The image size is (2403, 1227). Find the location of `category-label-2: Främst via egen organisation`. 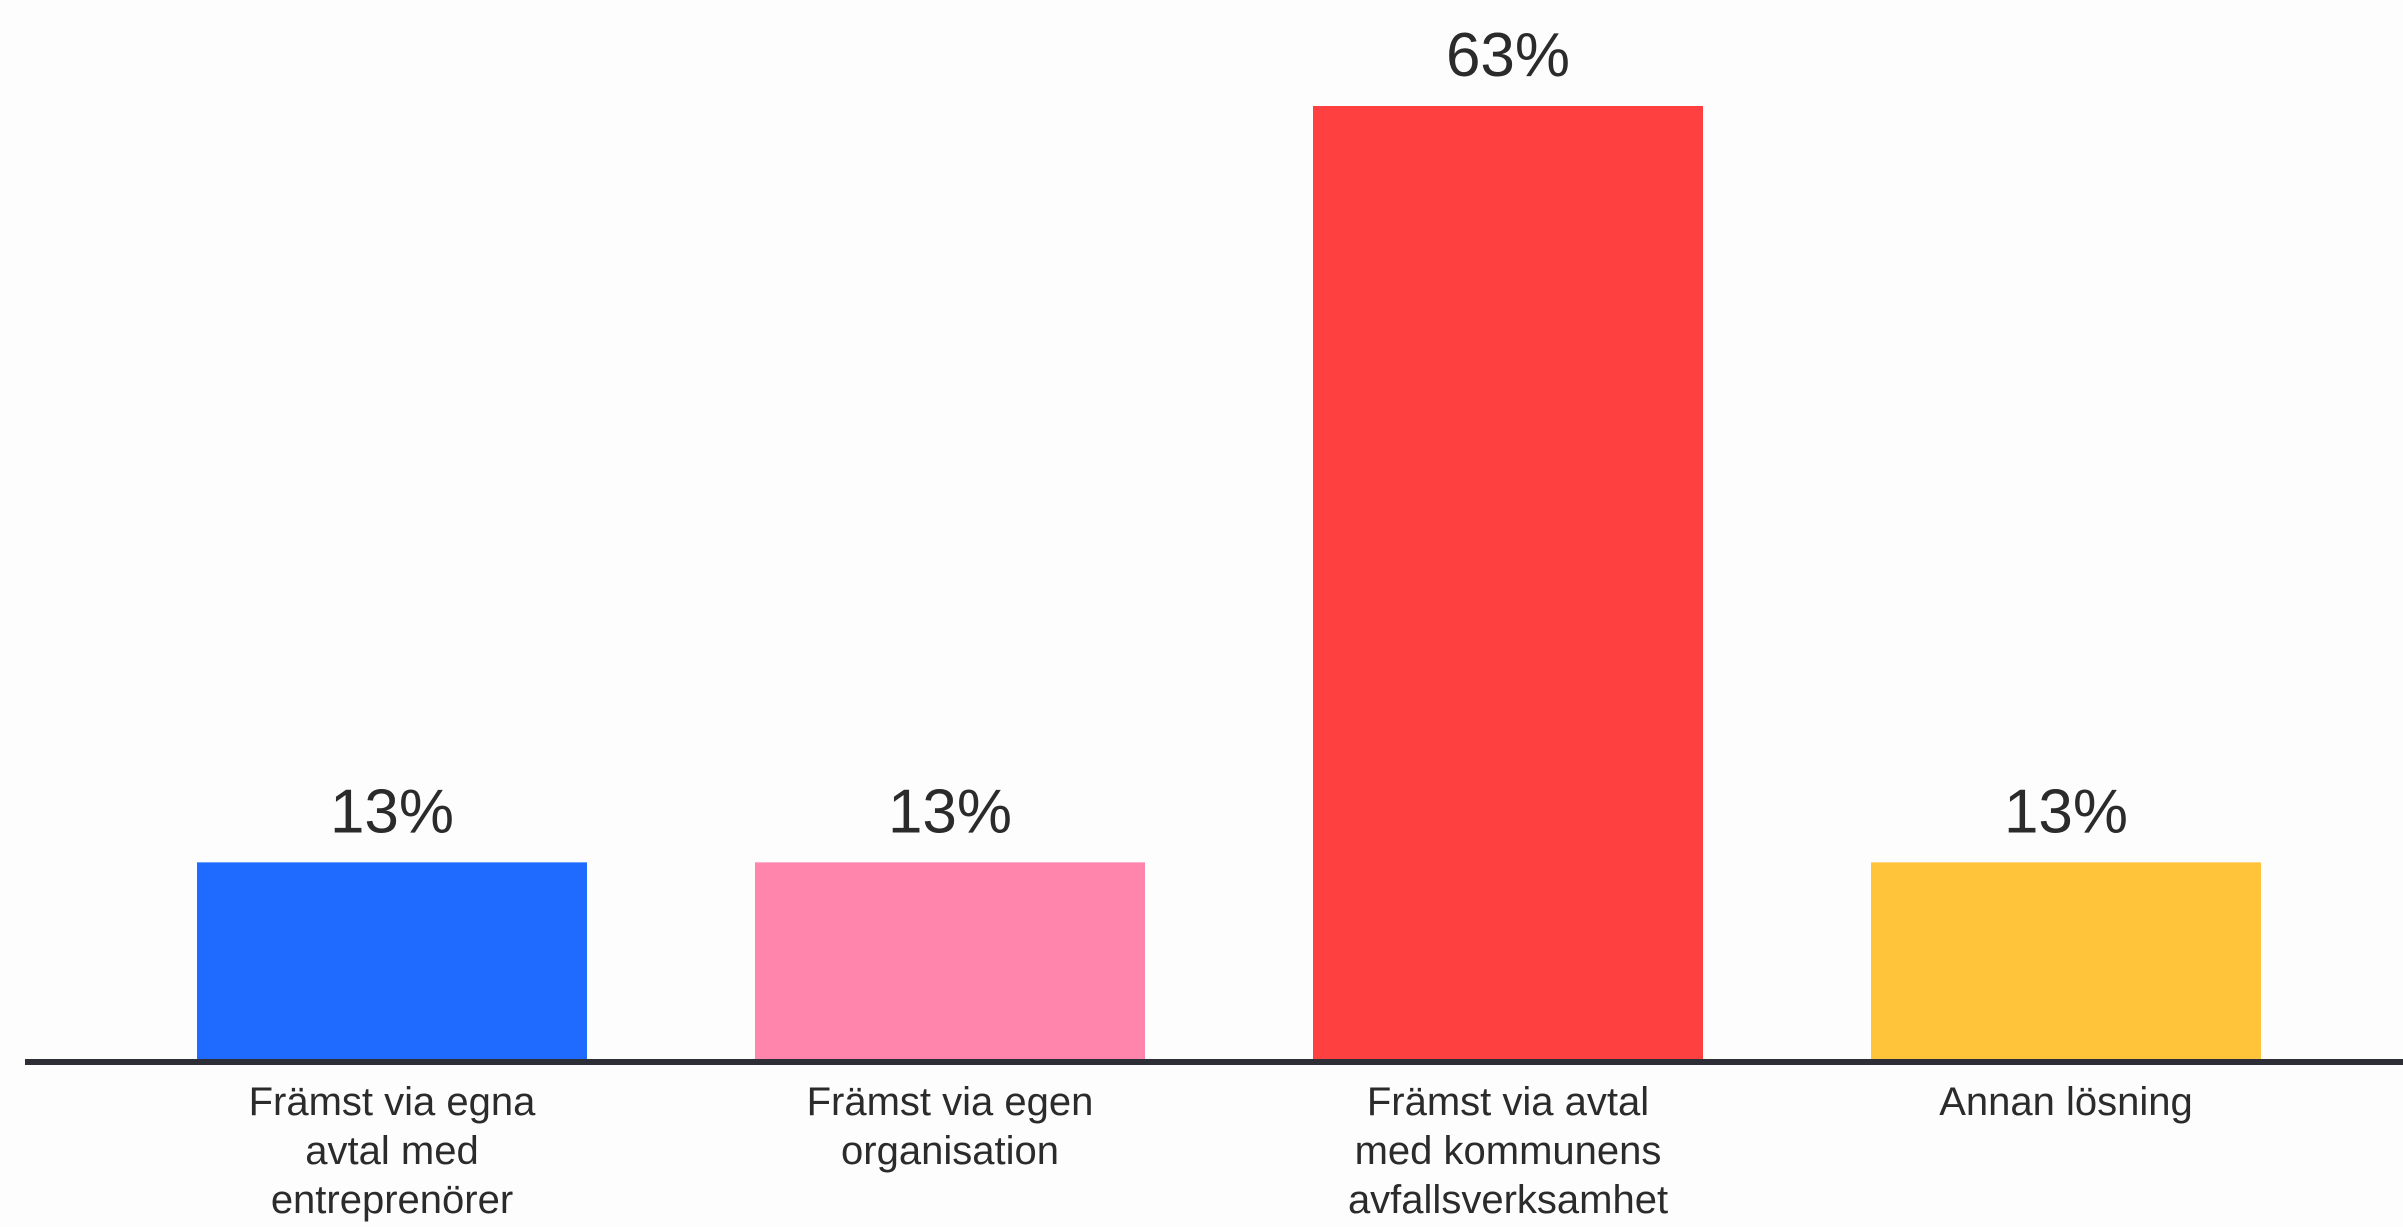

category-label-2: Främst via egen organisation is located at coordinates (950, 1126).